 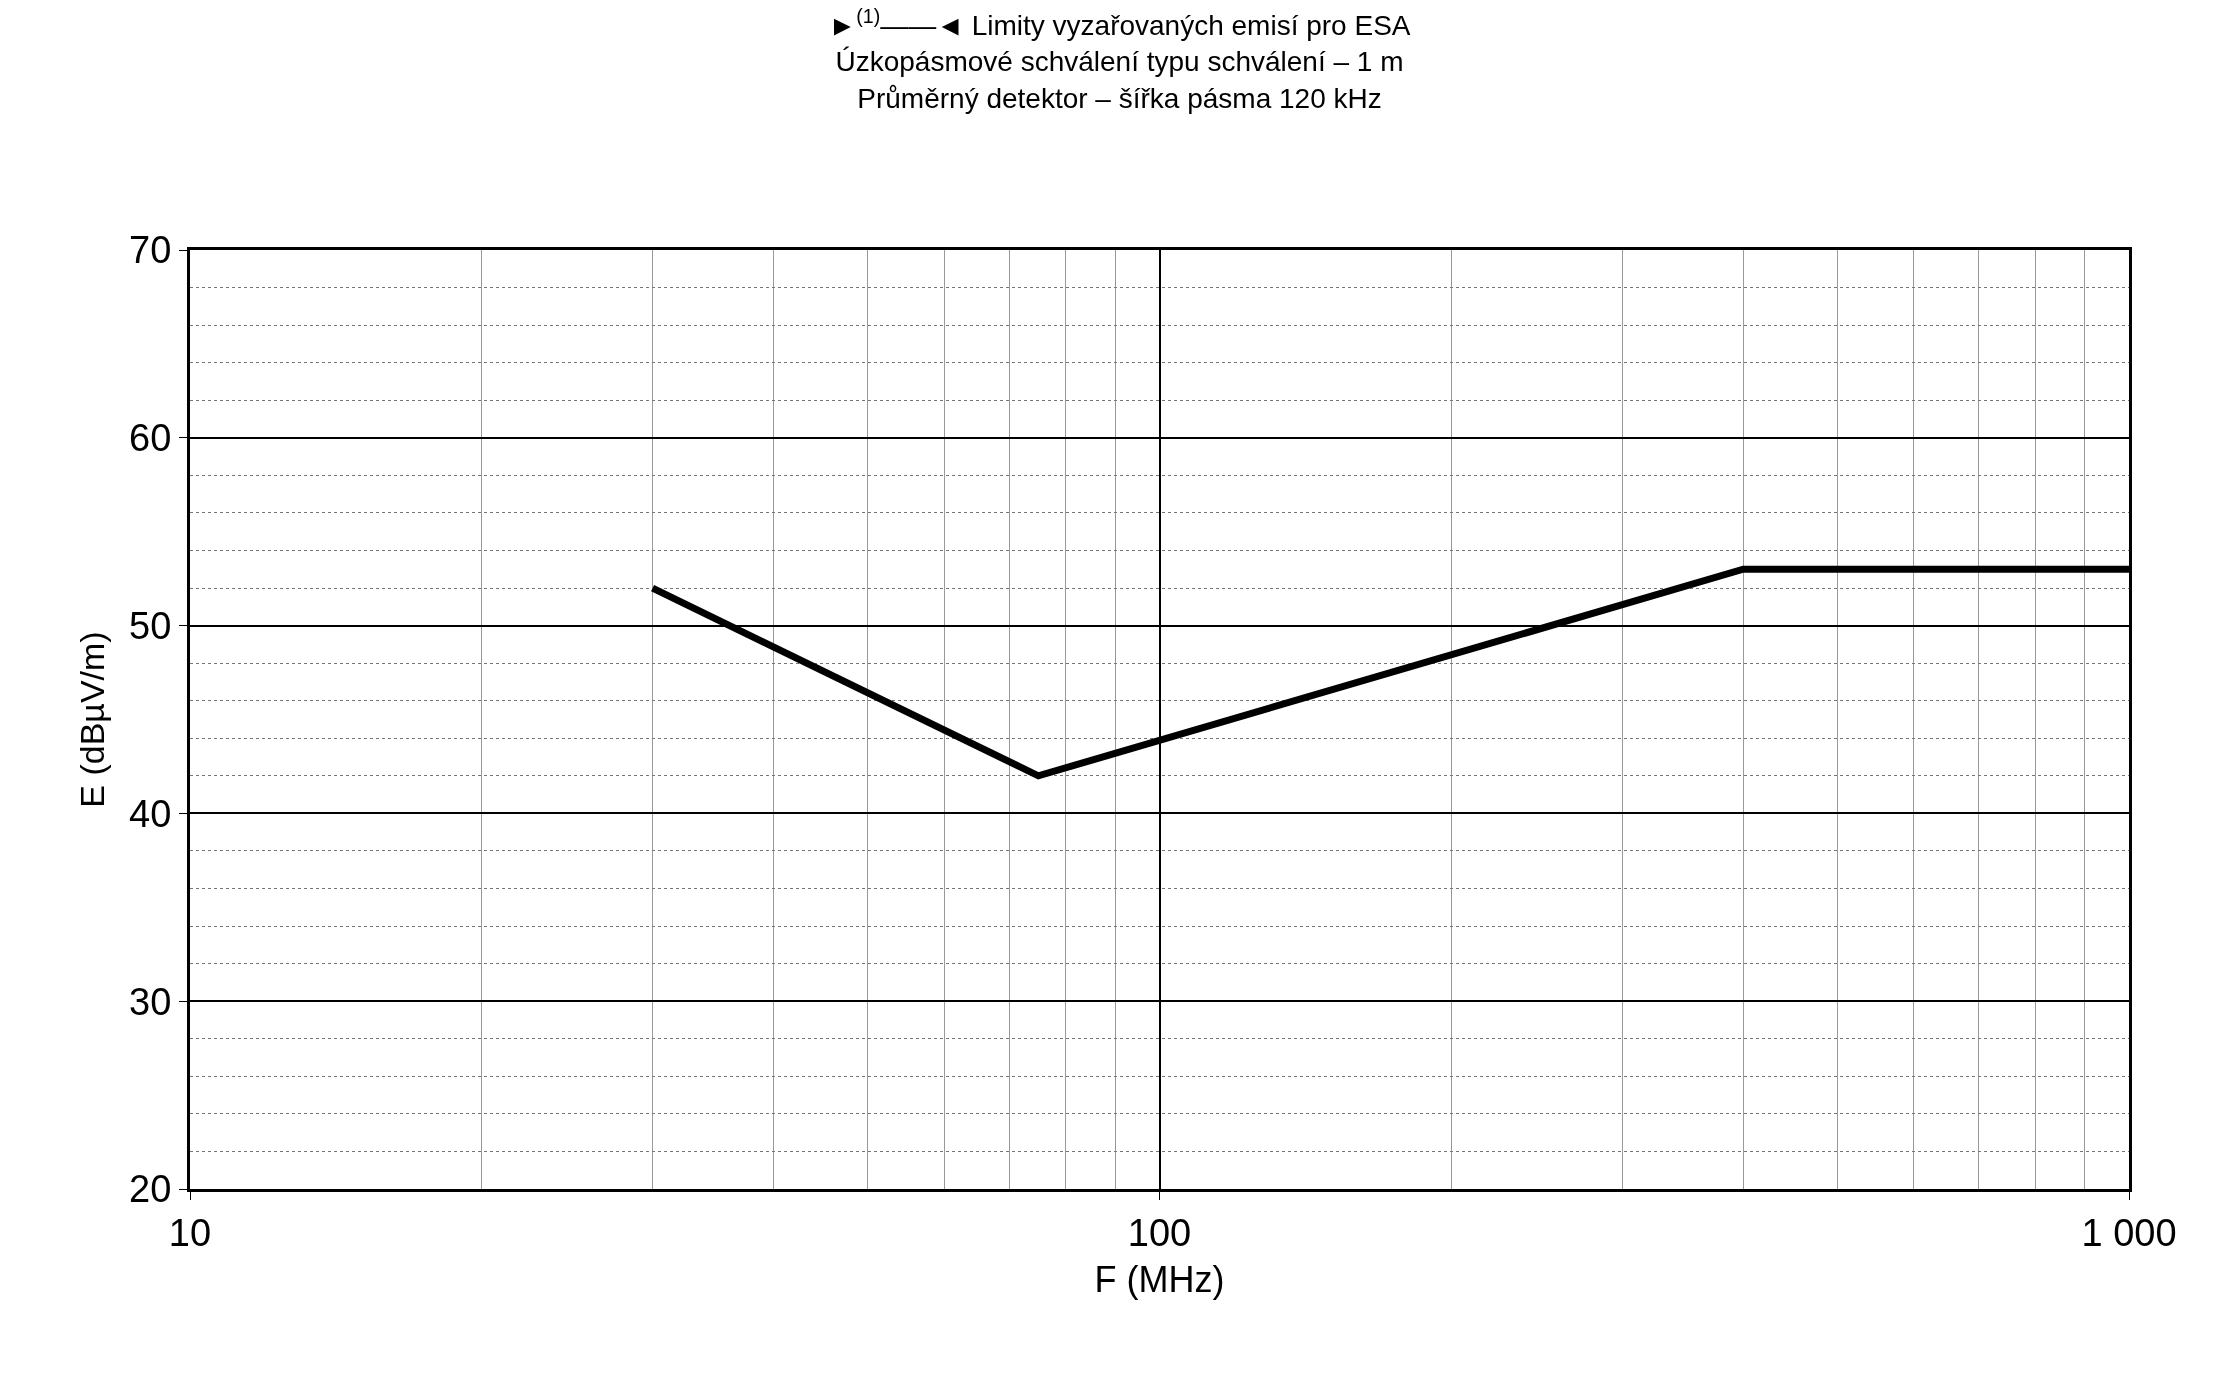 I want to click on x-tick-label: 10, so click(x=190, y=1232).